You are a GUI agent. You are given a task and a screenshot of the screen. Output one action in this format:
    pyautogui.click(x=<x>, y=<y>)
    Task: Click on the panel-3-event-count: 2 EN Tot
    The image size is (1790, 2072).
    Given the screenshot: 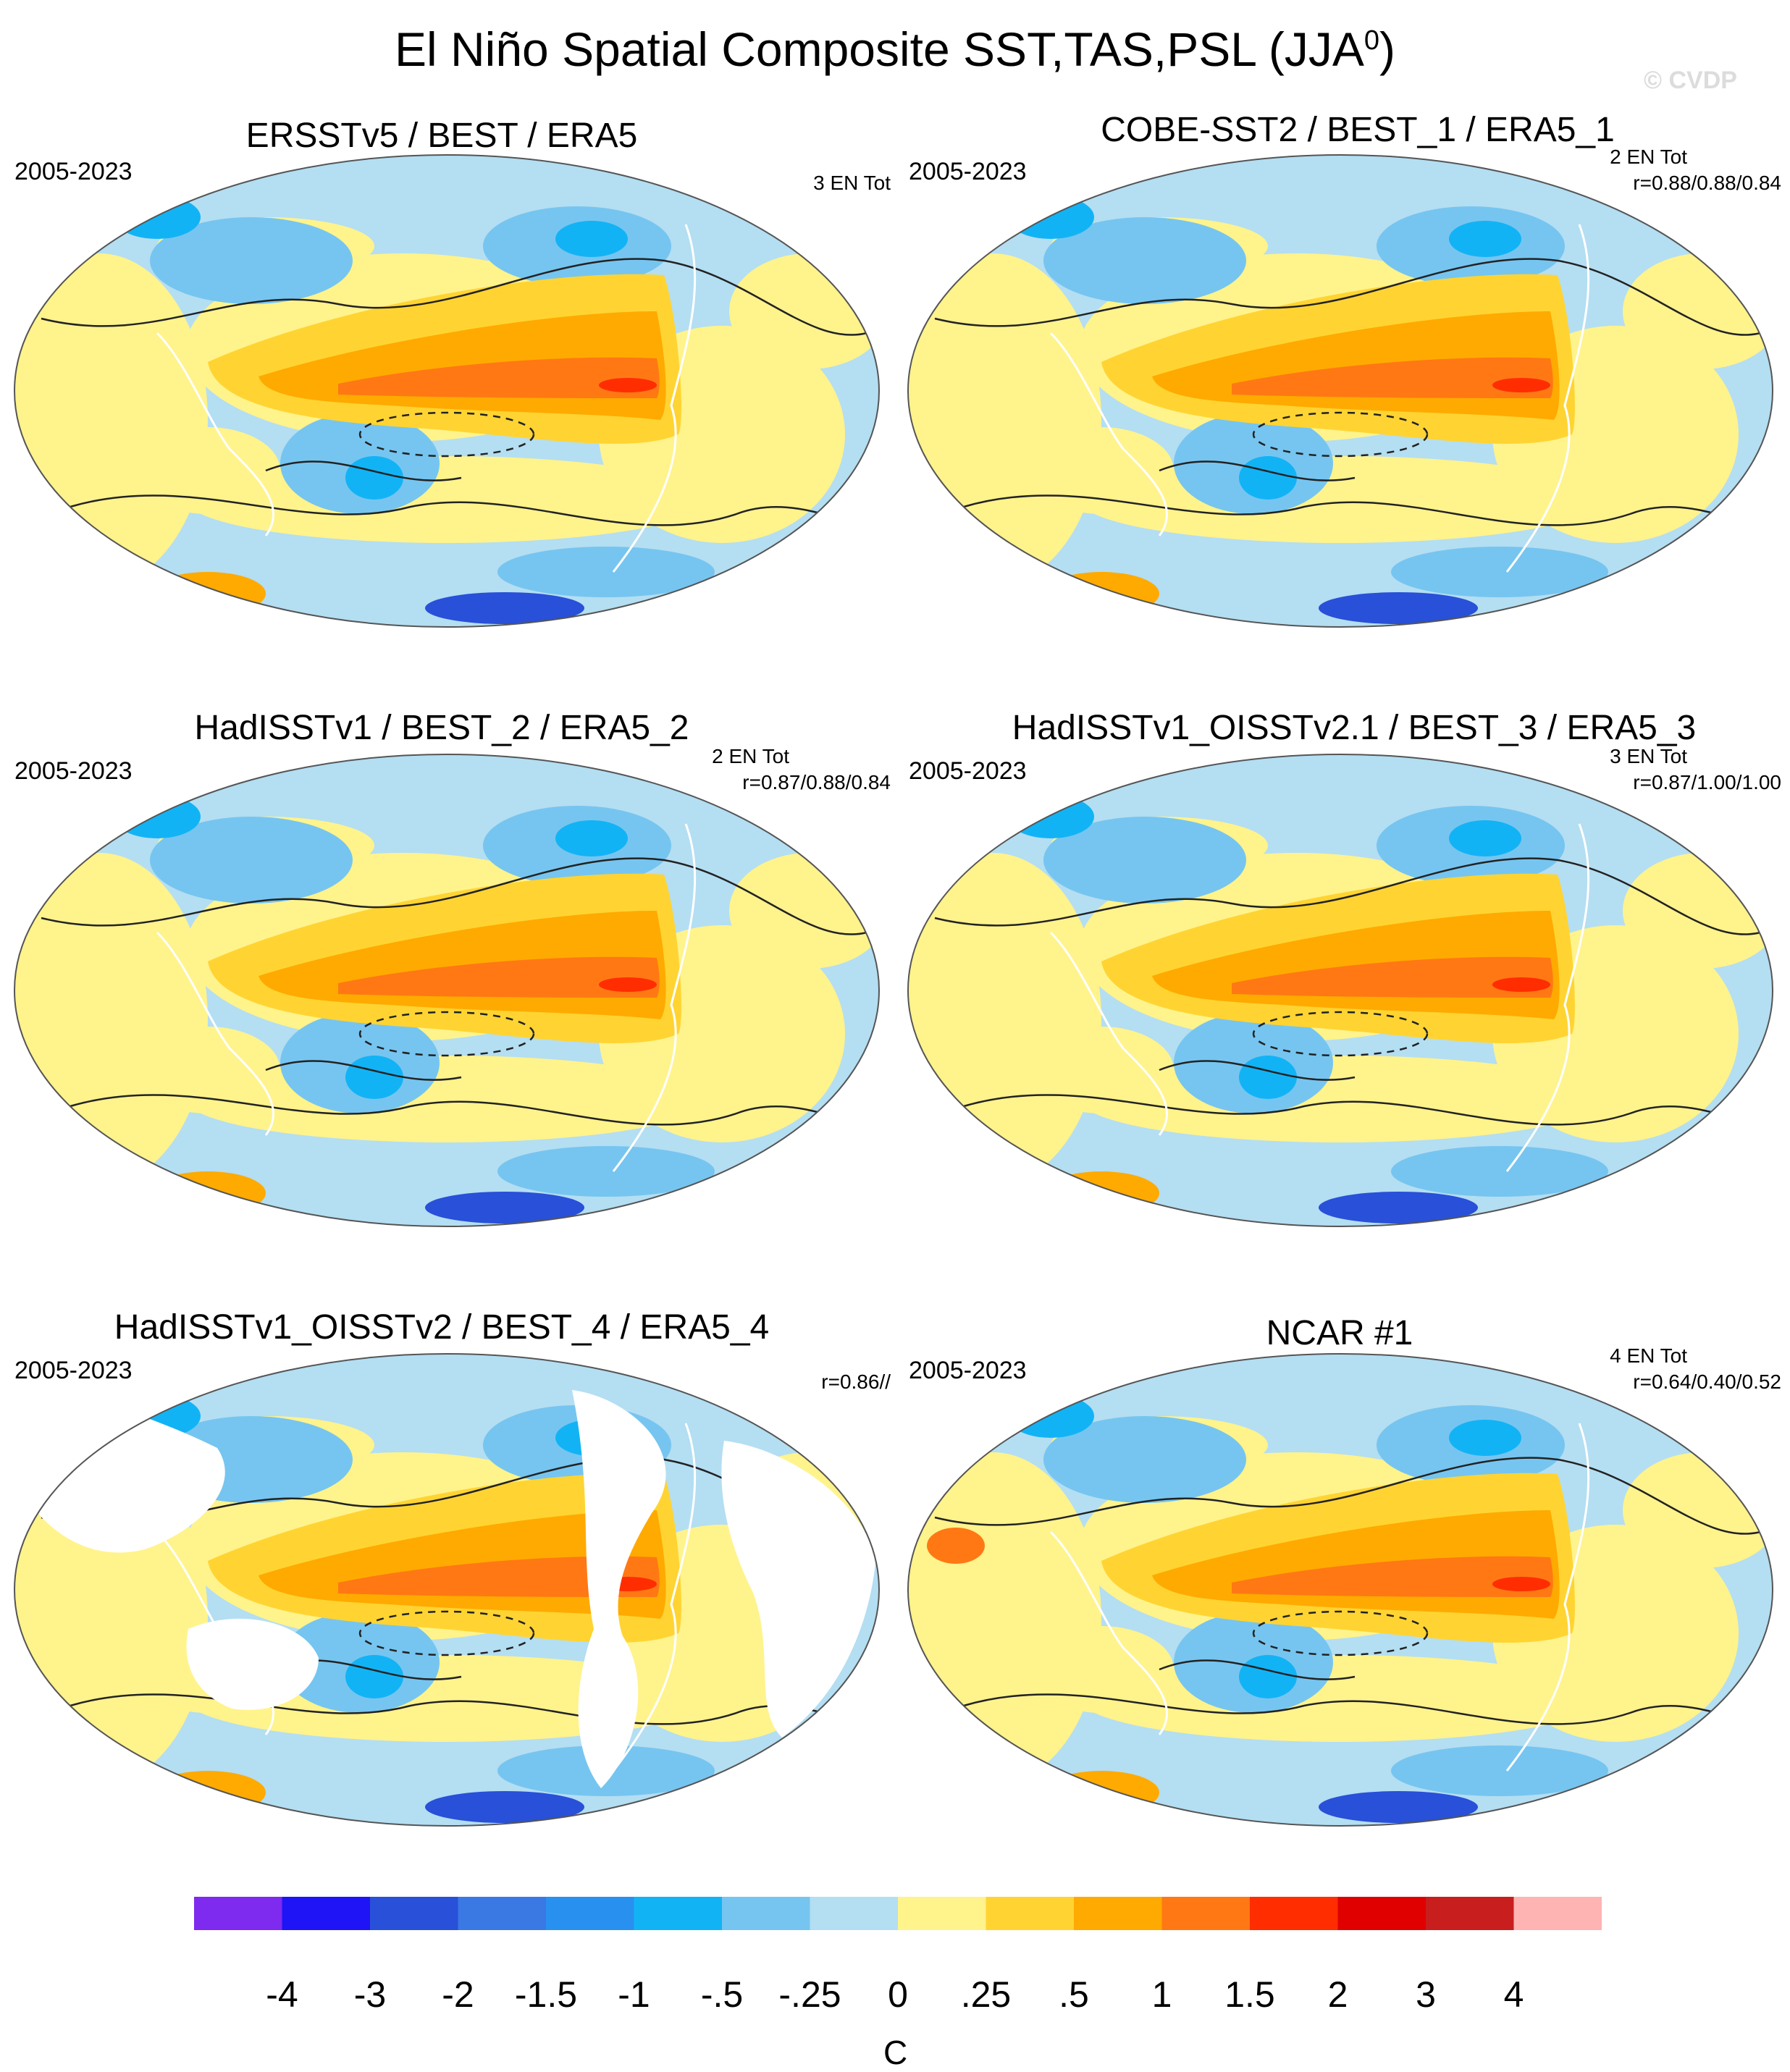 What is the action you would take?
    pyautogui.click(x=750, y=756)
    